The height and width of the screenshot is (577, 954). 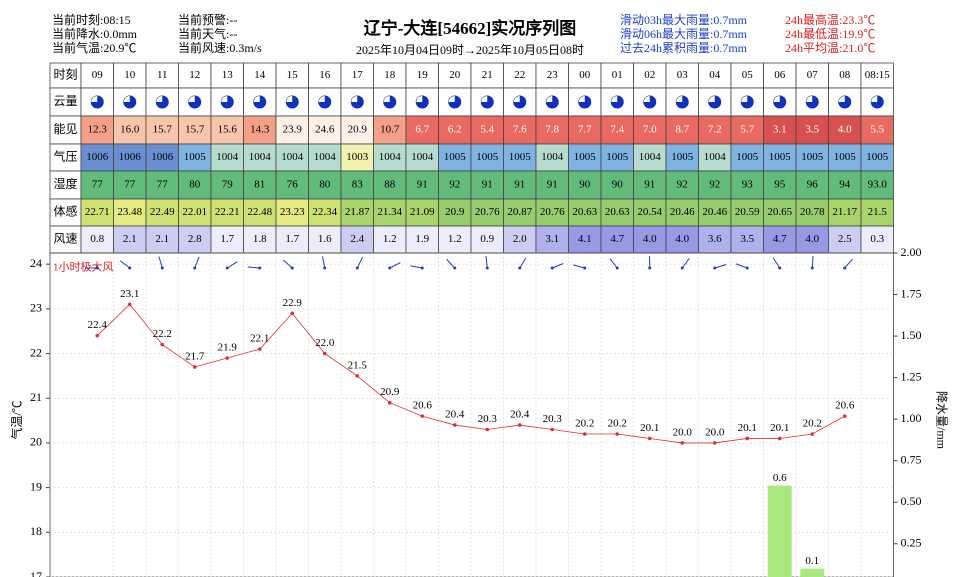 What do you see at coordinates (195, 185) in the screenshot?
I see `cell-text: 80` at bounding box center [195, 185].